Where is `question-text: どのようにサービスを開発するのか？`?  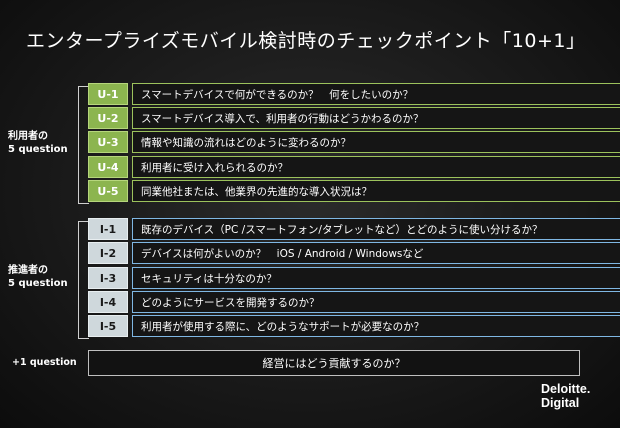
question-text: どのようにサービスを開発するのか？ is located at coordinates (376, 302).